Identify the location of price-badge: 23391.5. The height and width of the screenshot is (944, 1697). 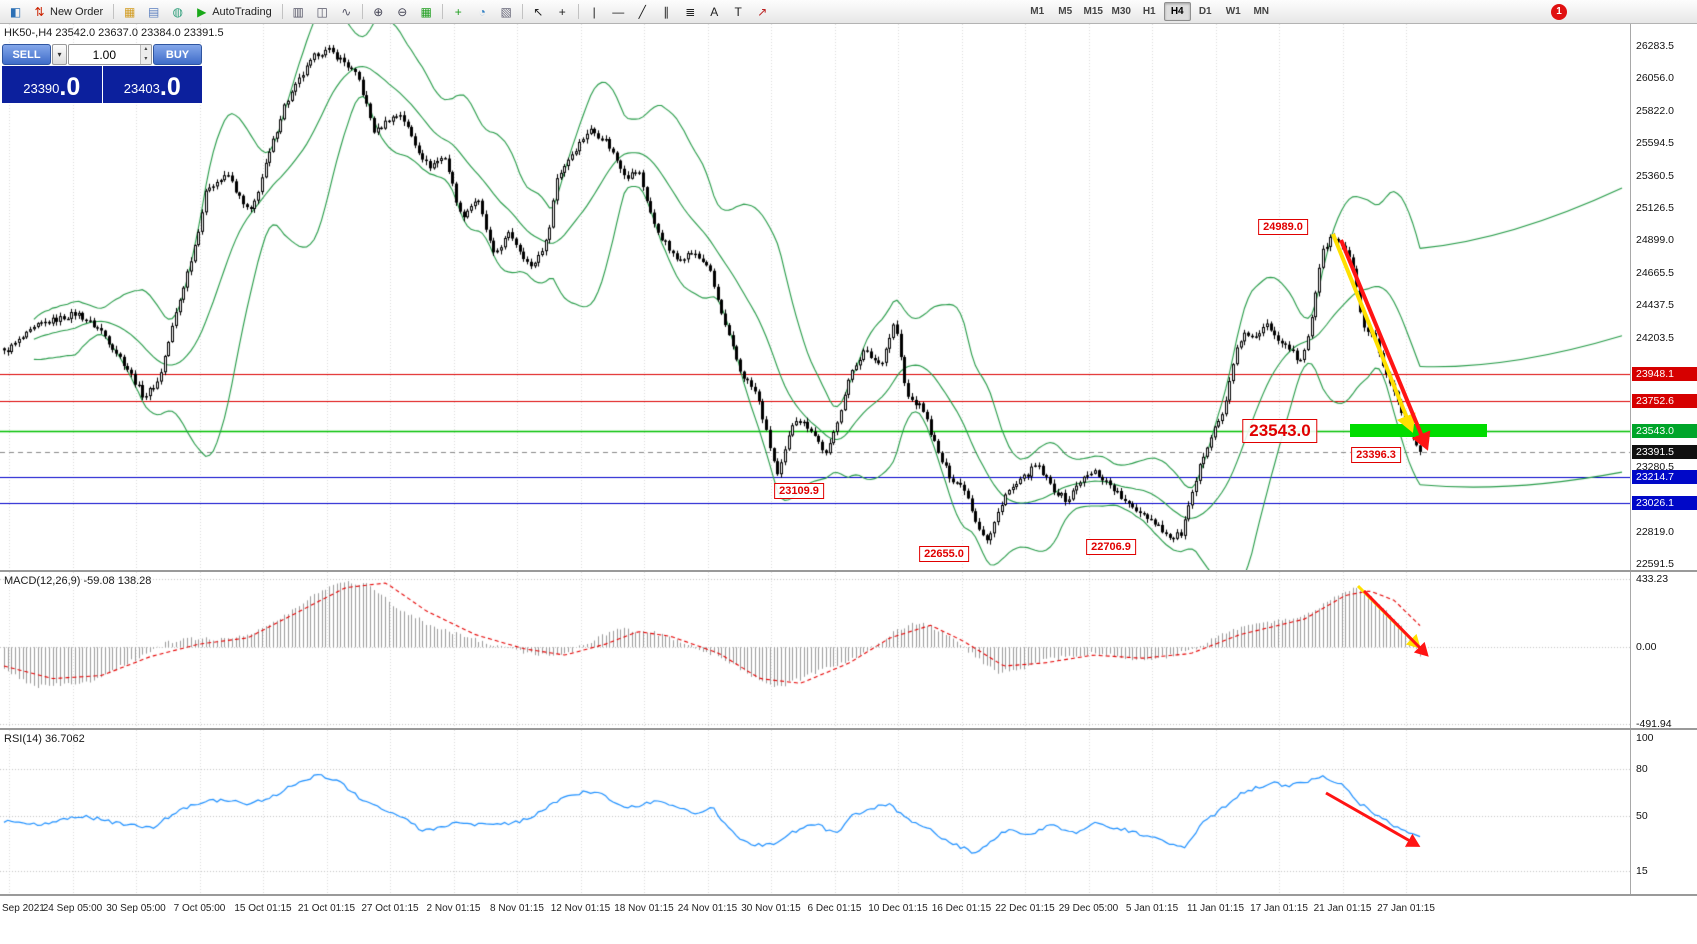
(1664, 451).